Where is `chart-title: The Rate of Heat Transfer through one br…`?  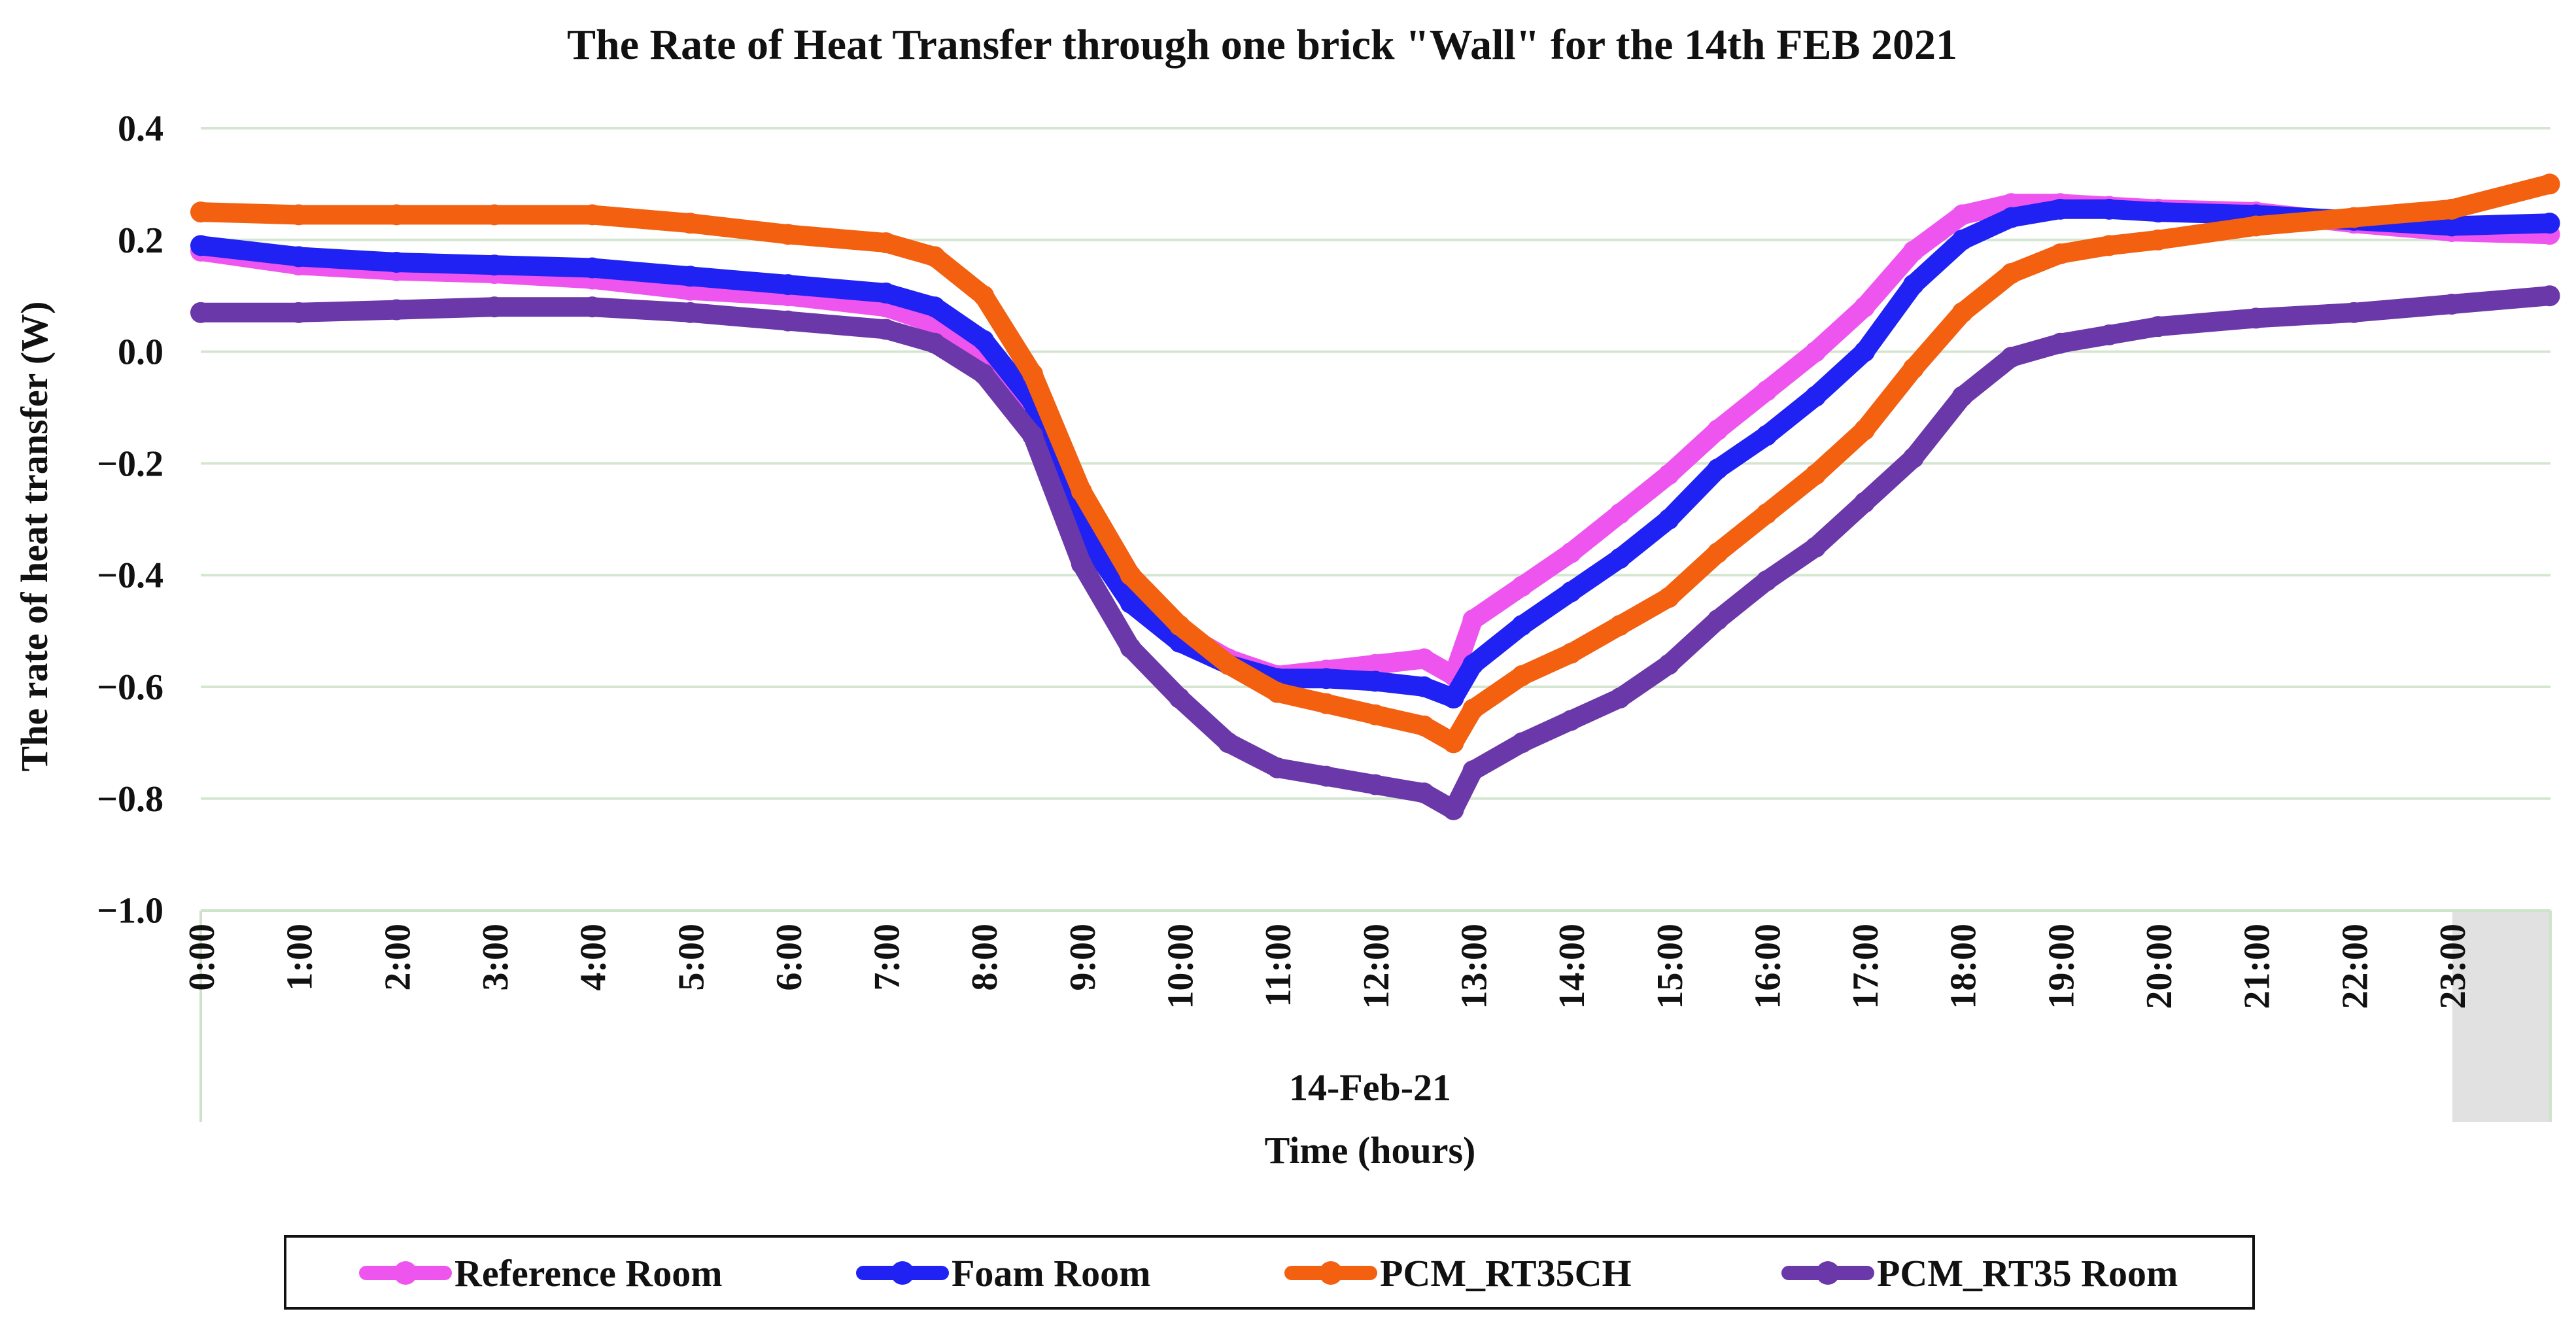 chart-title: The Rate of Heat Transfer through one br… is located at coordinates (1262, 45).